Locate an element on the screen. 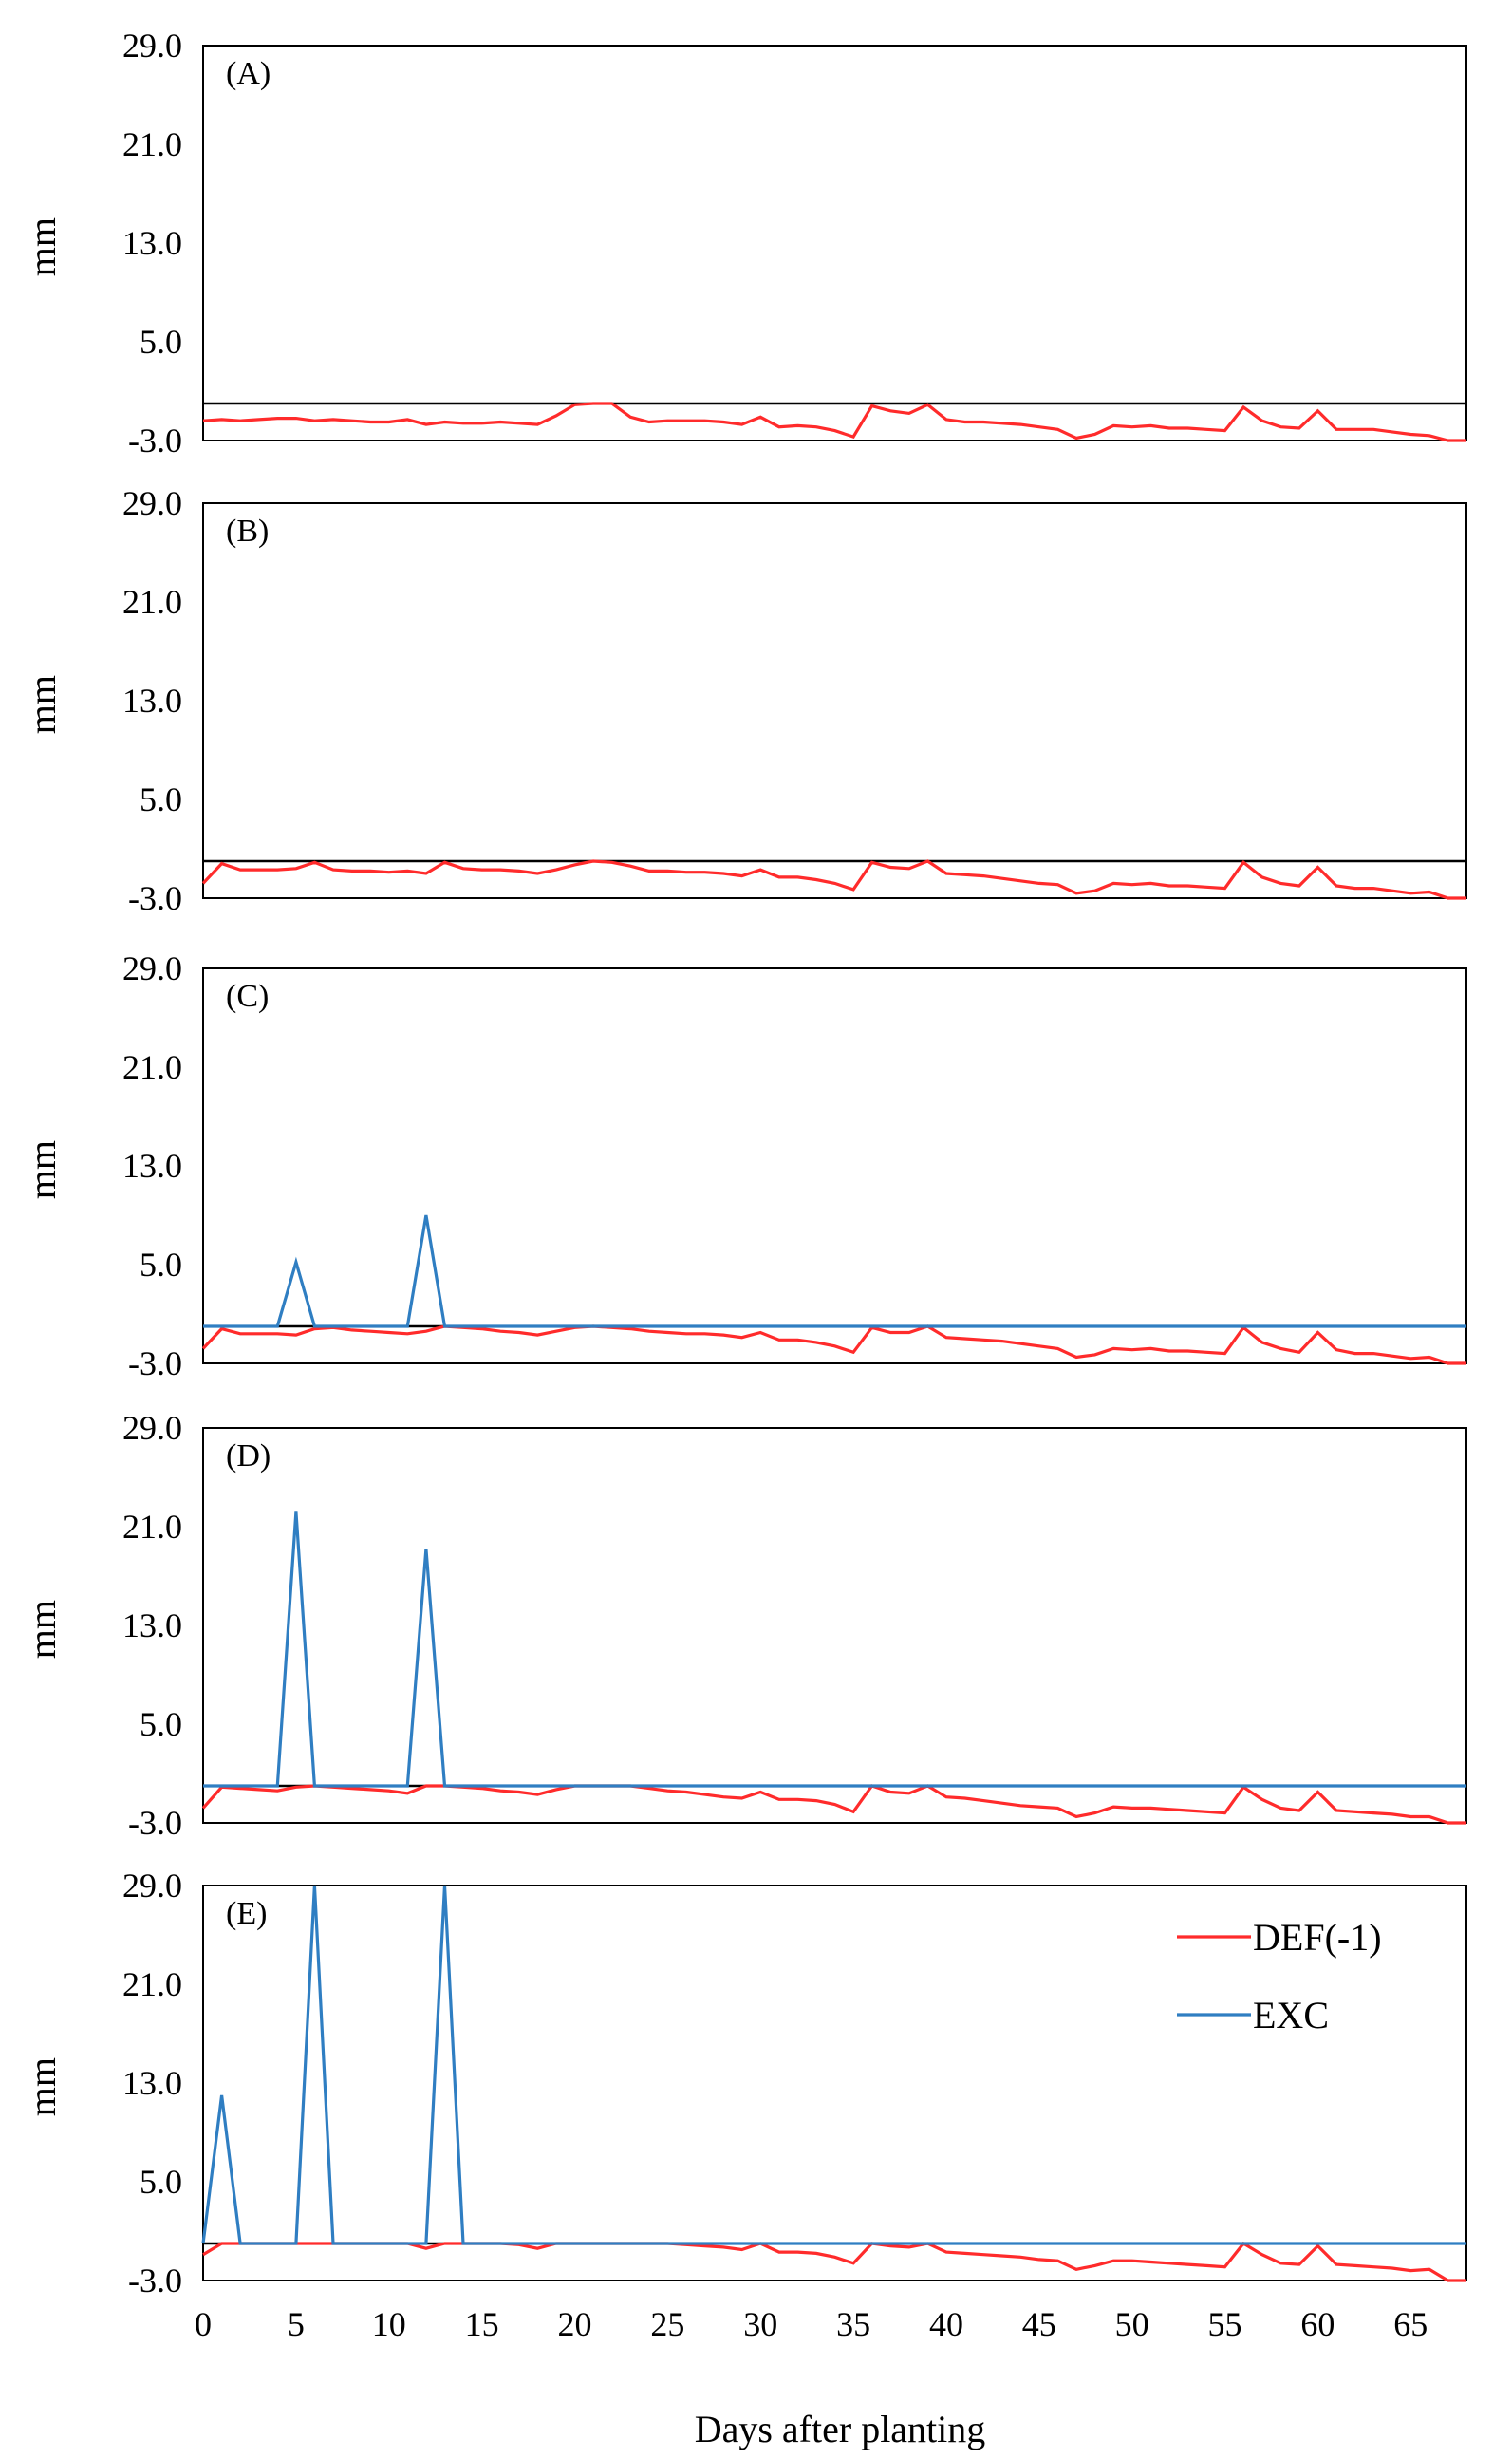  x-tick-label: 65 is located at coordinates (1410, 2324).